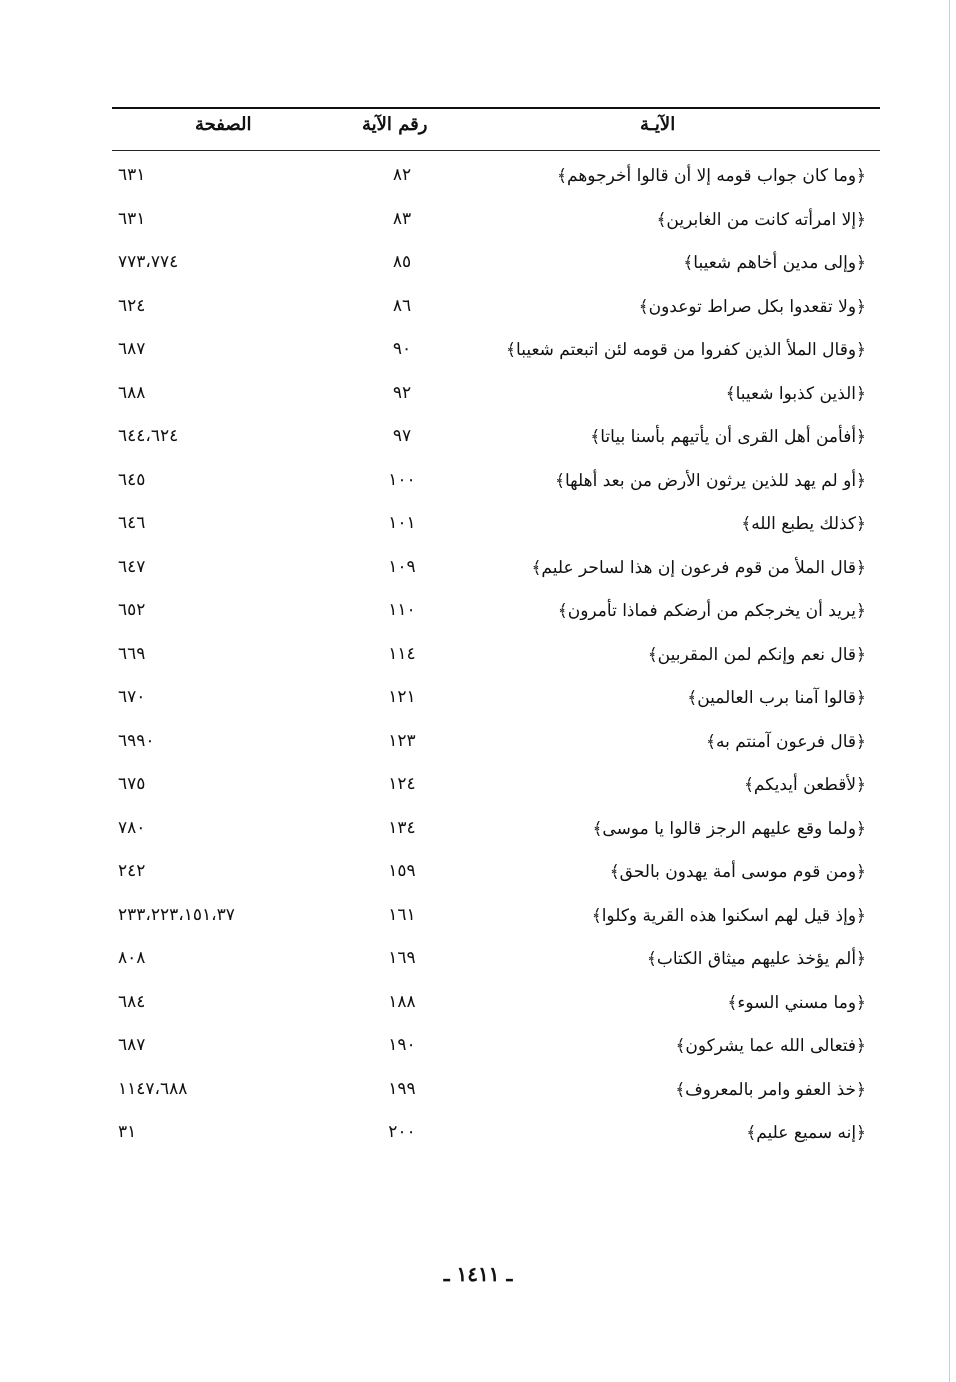  I want to click on table-row: ٦٦٩ ١١٤ ﴿قال نعم وإنكم لمن المقربين﴾, so click(496, 659).